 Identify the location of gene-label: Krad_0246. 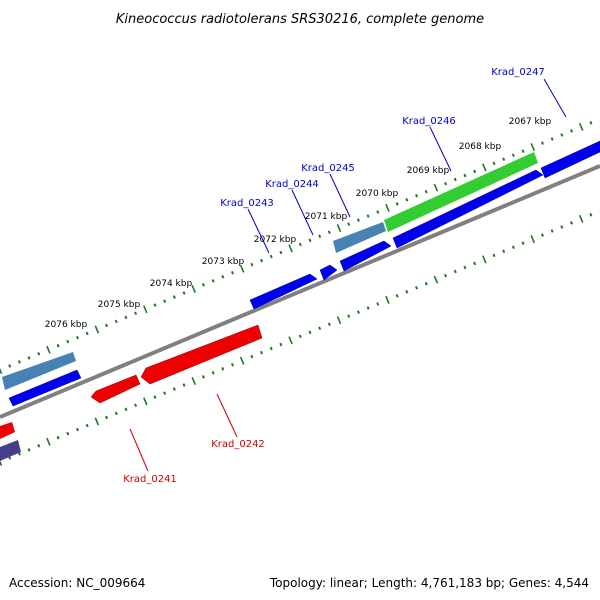
(429, 121).